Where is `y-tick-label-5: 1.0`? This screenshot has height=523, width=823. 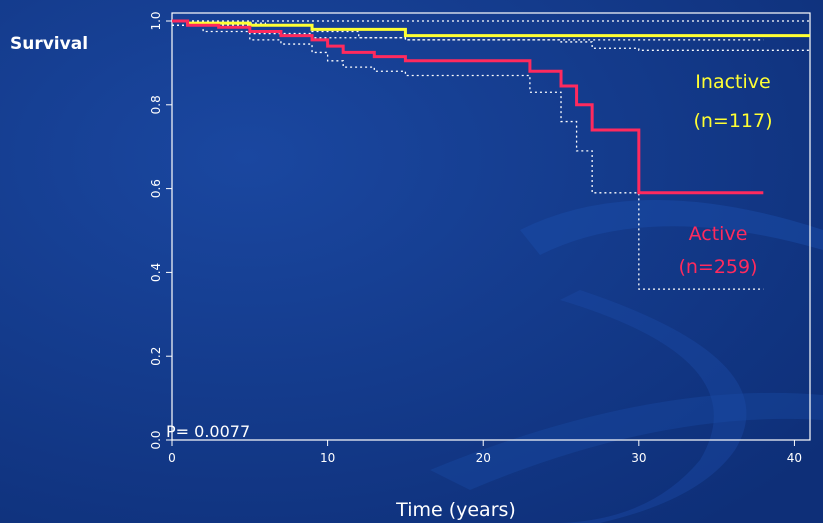 y-tick-label-5: 1.0 is located at coordinates (156, 20).